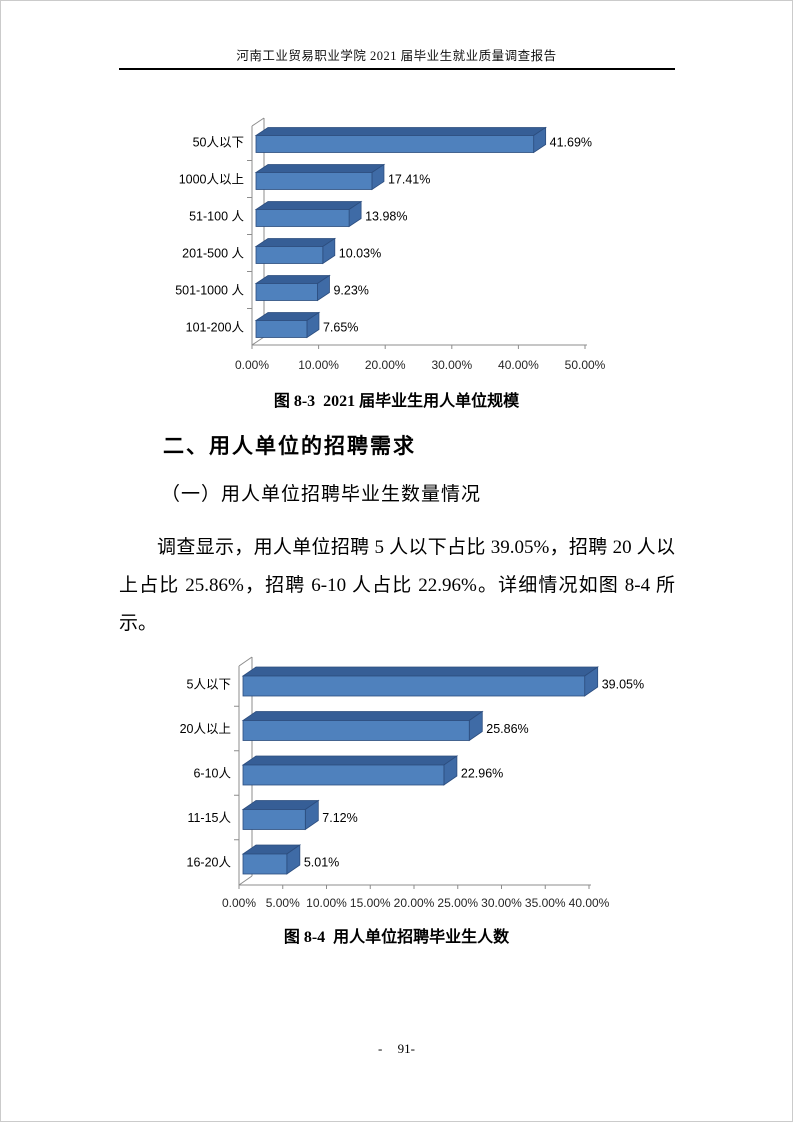  What do you see at coordinates (211, 180) in the screenshot?
I see `category-label: 1000人以上` at bounding box center [211, 180].